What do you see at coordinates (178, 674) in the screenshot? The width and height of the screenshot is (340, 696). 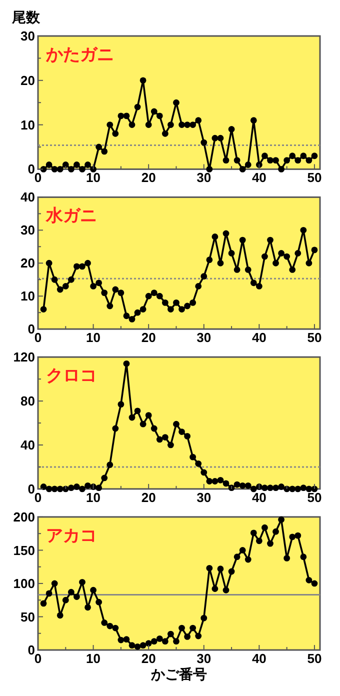 I see `x-axis-title: かご番号` at bounding box center [178, 674].